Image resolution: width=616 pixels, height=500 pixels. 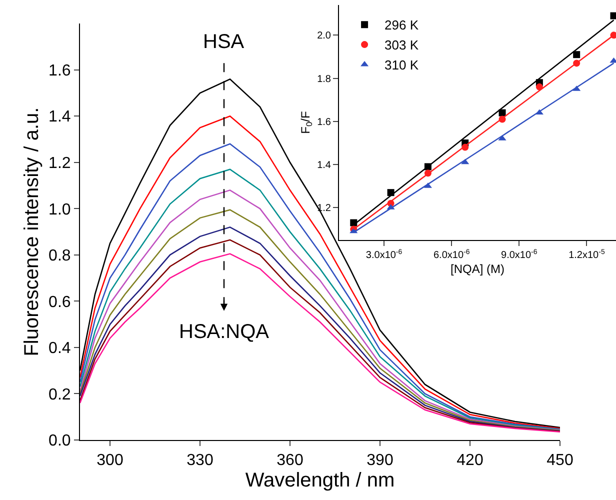 What do you see at coordinates (324, 36) in the screenshot?
I see `y-tick-label: 2.0` at bounding box center [324, 36].